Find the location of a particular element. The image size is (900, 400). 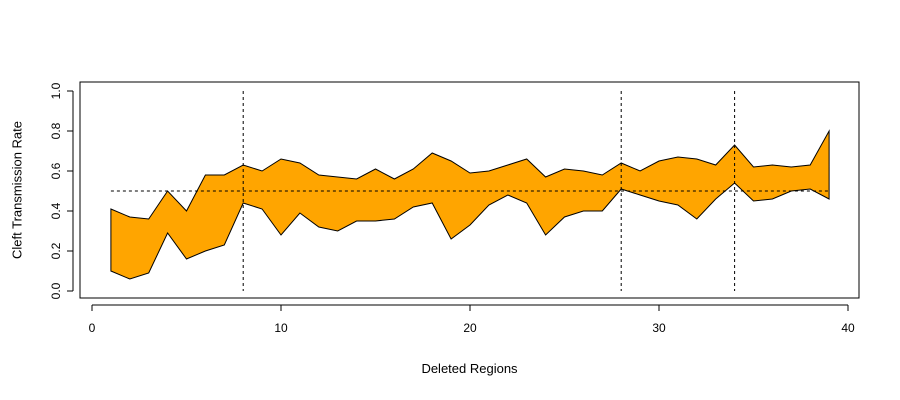

y-tick-label: 0.4 is located at coordinates (56, 210).